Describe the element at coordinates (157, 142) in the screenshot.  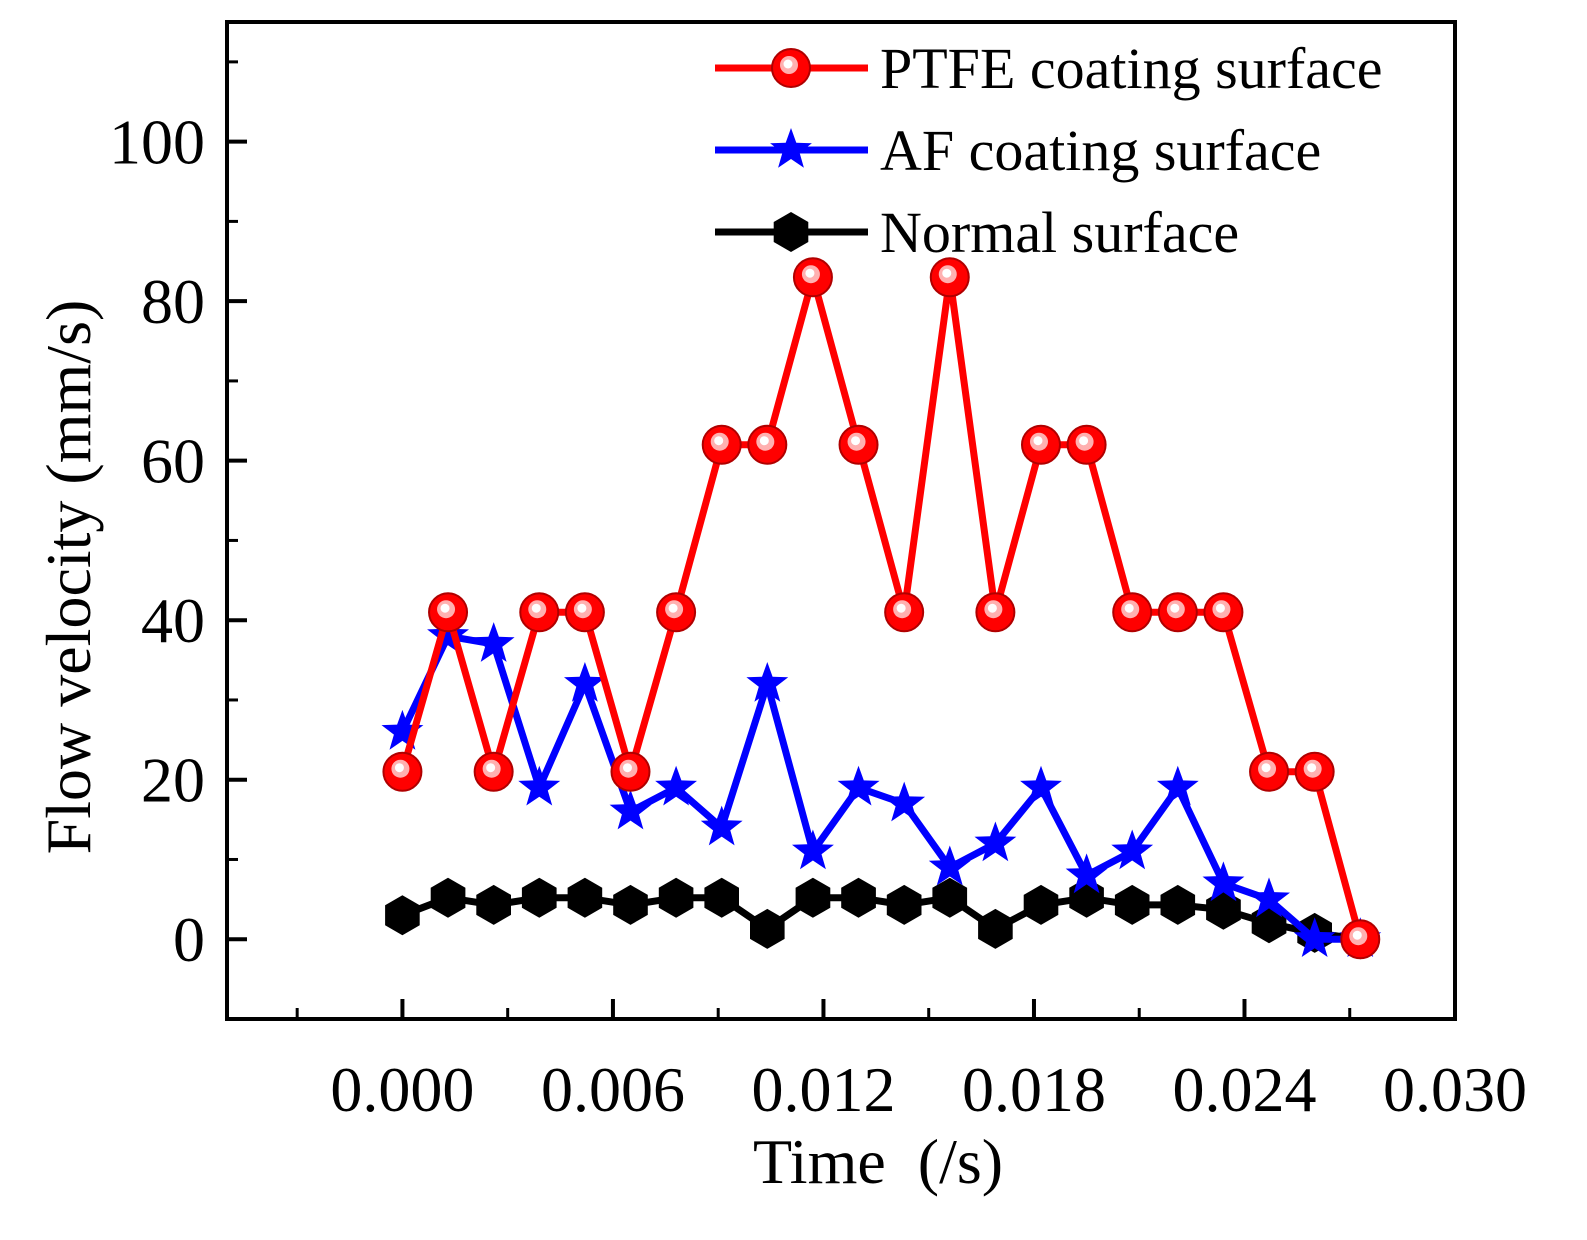
I see `y-tick-label: 100` at that location.